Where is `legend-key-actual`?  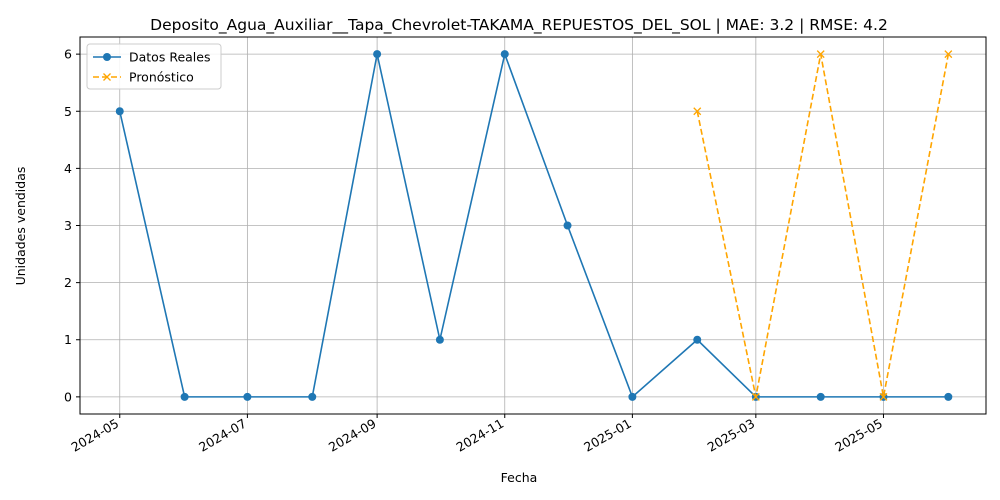 legend-key-actual is located at coordinates (107, 57).